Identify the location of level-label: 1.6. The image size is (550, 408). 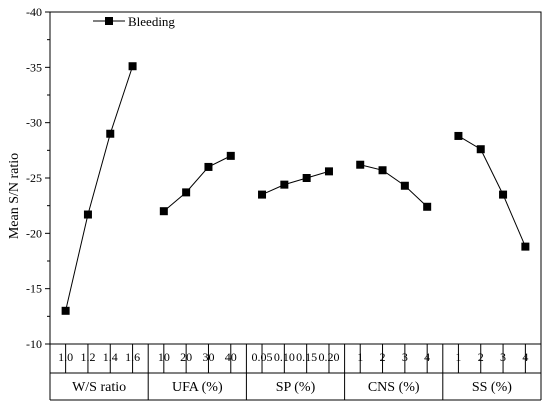
(132, 357).